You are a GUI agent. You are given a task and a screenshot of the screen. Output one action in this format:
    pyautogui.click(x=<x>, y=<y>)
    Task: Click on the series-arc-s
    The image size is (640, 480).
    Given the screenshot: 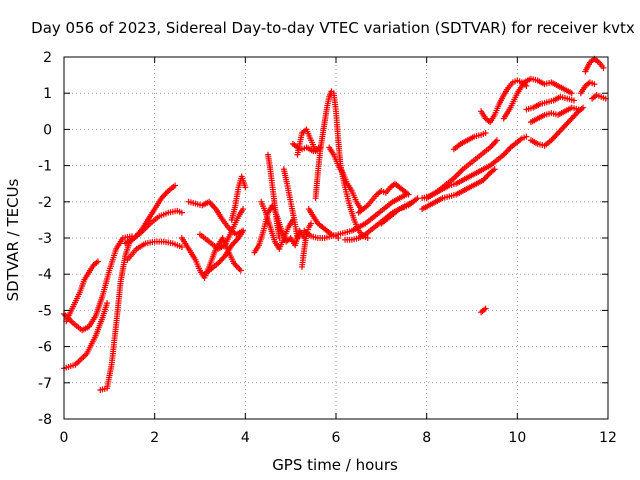 What is the action you would take?
    pyautogui.click(x=323, y=223)
    